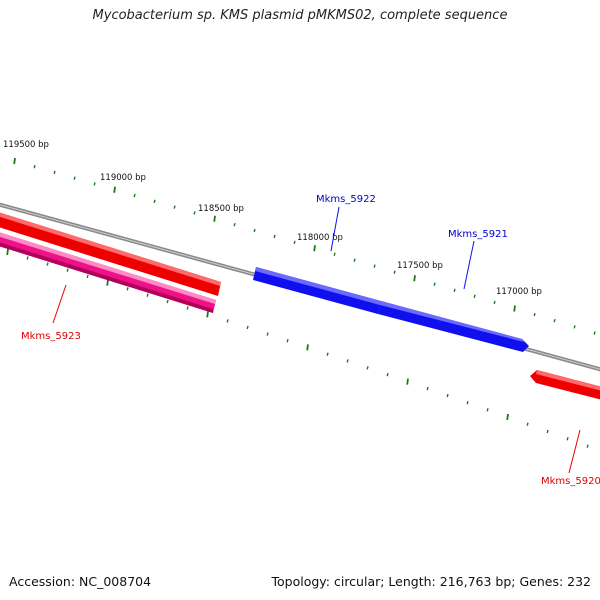 This screenshot has height=600, width=600. I want to click on tick-label: 117500 bp, so click(420, 266).